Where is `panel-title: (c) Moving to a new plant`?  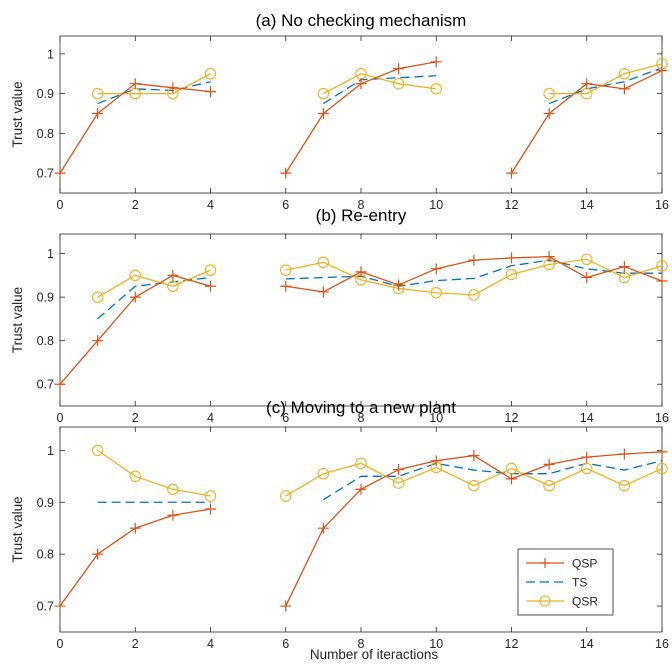
panel-title: (c) Moving to a new plant is located at coordinates (361, 407).